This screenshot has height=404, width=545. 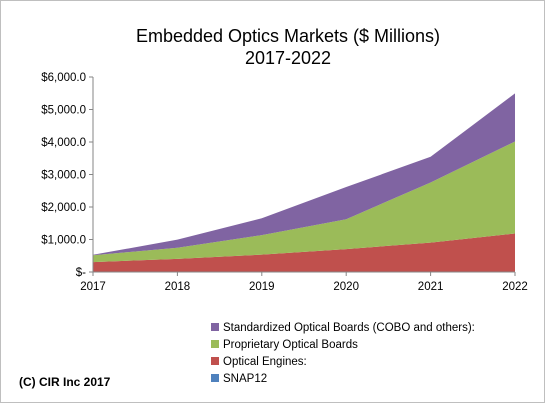 I want to click on legend-label-snap12: SNAP12, so click(x=245, y=379).